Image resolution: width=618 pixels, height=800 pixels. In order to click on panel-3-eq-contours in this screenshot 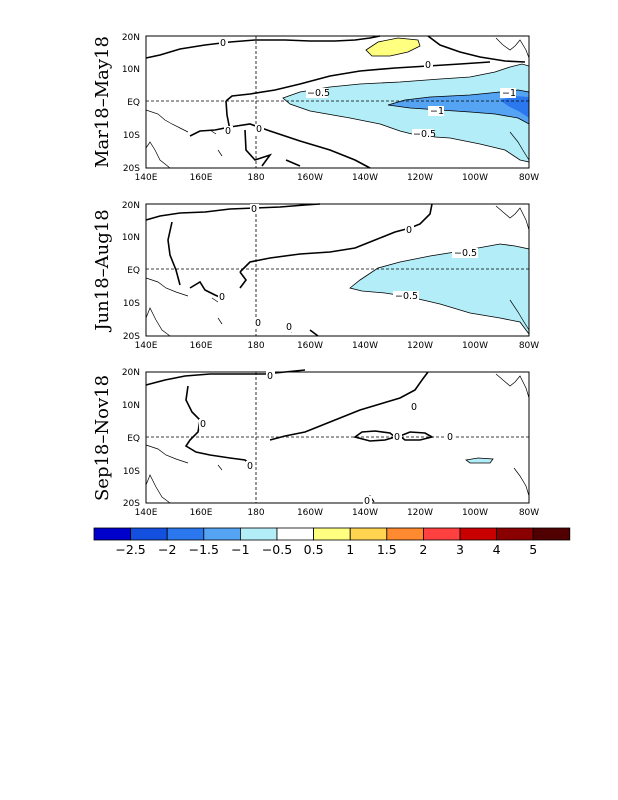, I will do `click(404, 436)`.